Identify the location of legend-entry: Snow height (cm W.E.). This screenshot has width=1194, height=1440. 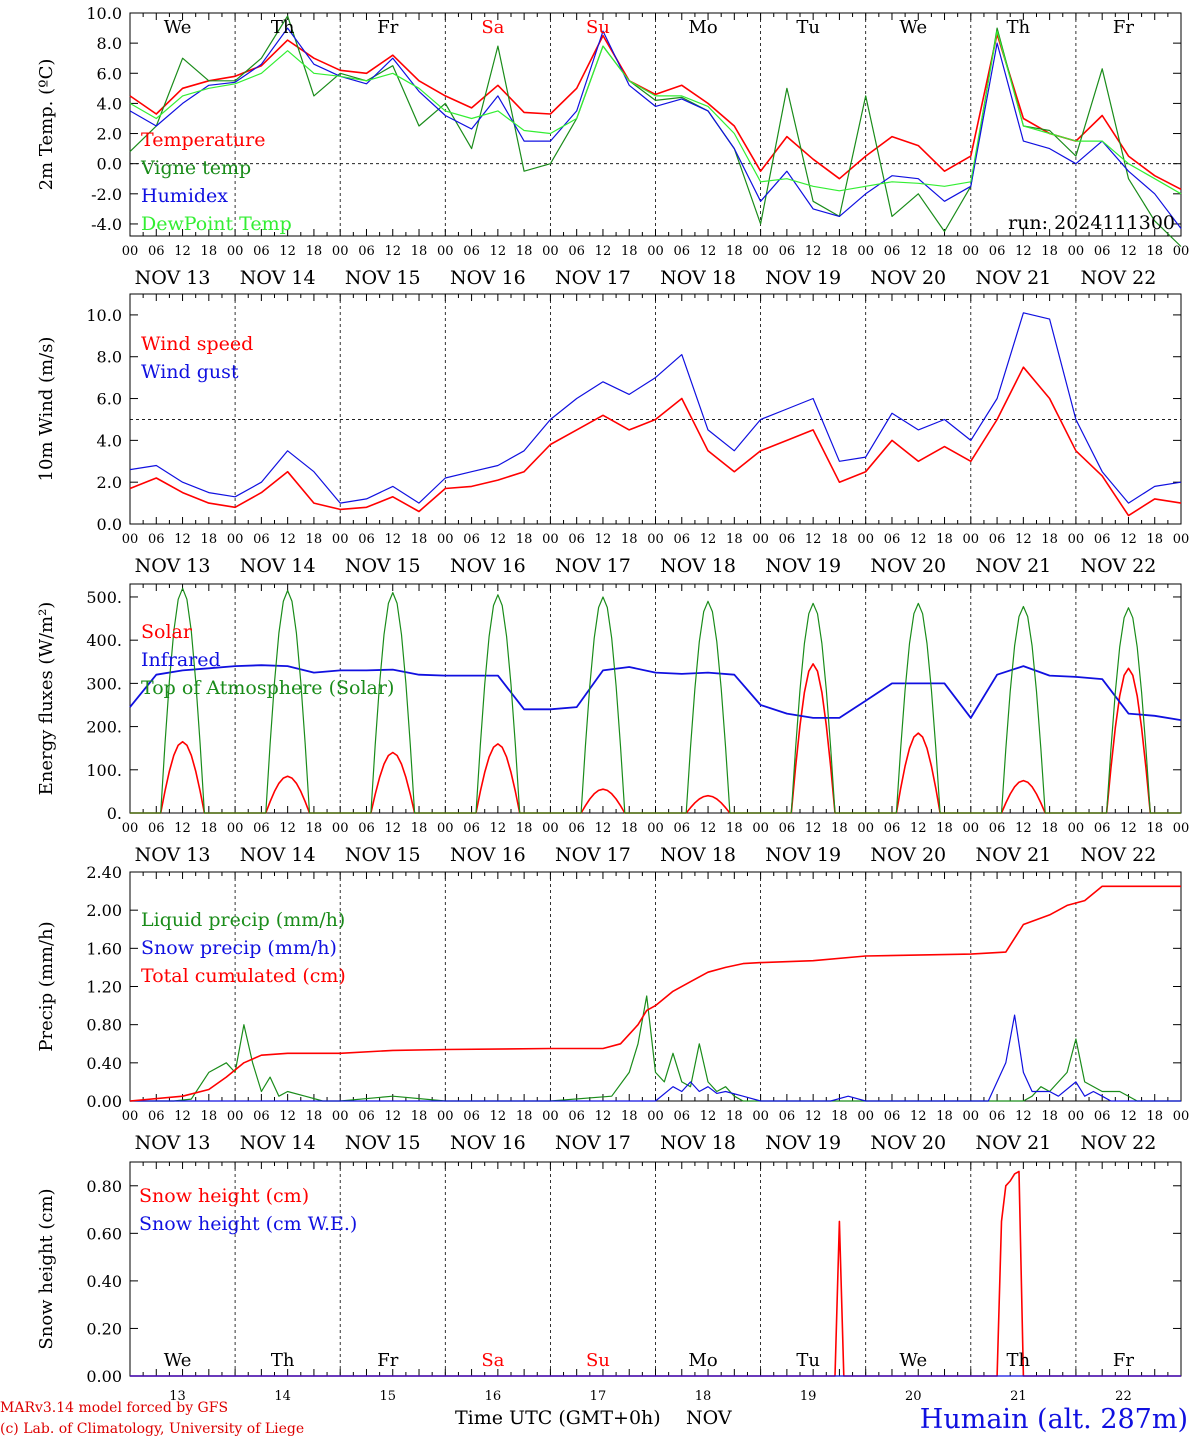
(248, 1224).